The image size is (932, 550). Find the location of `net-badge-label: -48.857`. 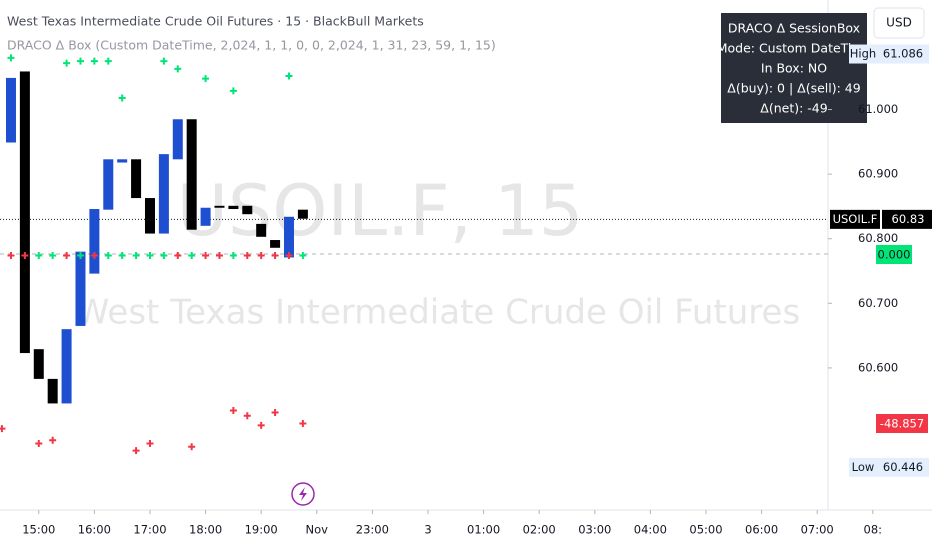

net-badge-label: -48.857 is located at coordinates (902, 424).